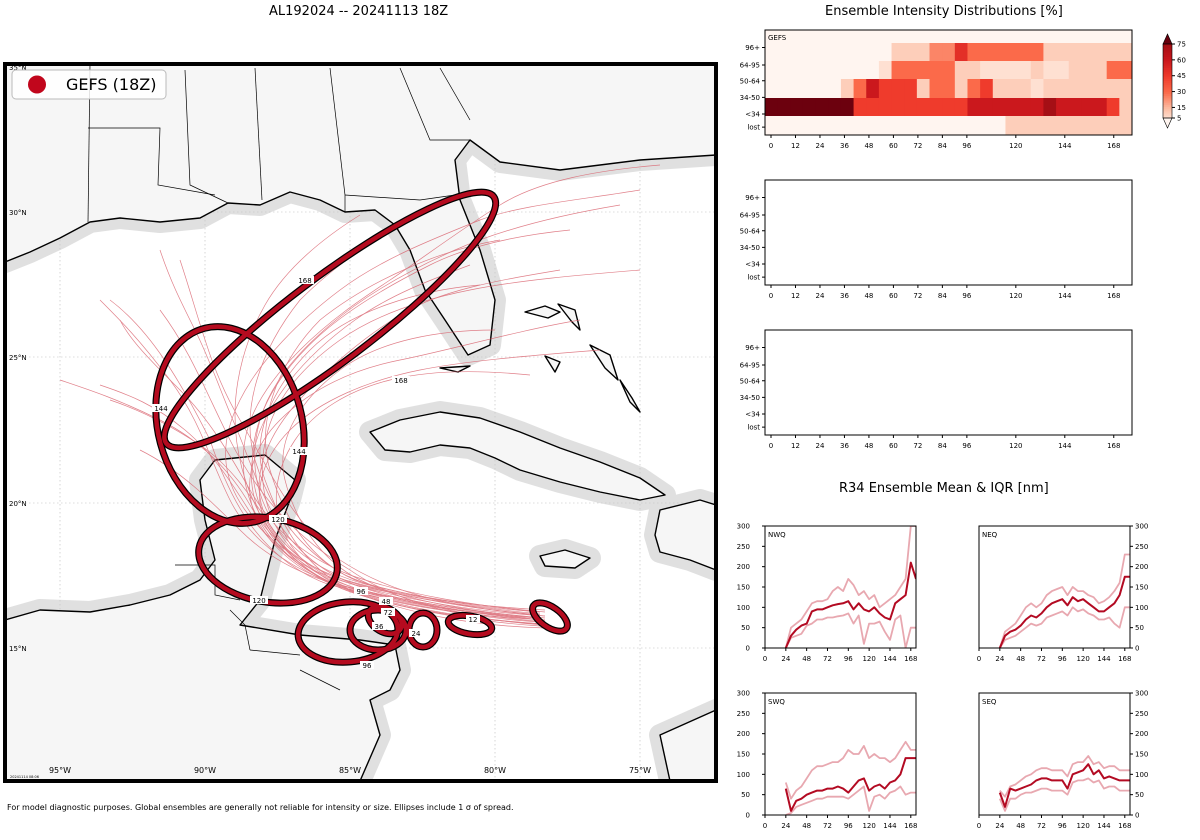 The image size is (1200, 840). I want to click on y-tick-label: 300, so click(743, 527).